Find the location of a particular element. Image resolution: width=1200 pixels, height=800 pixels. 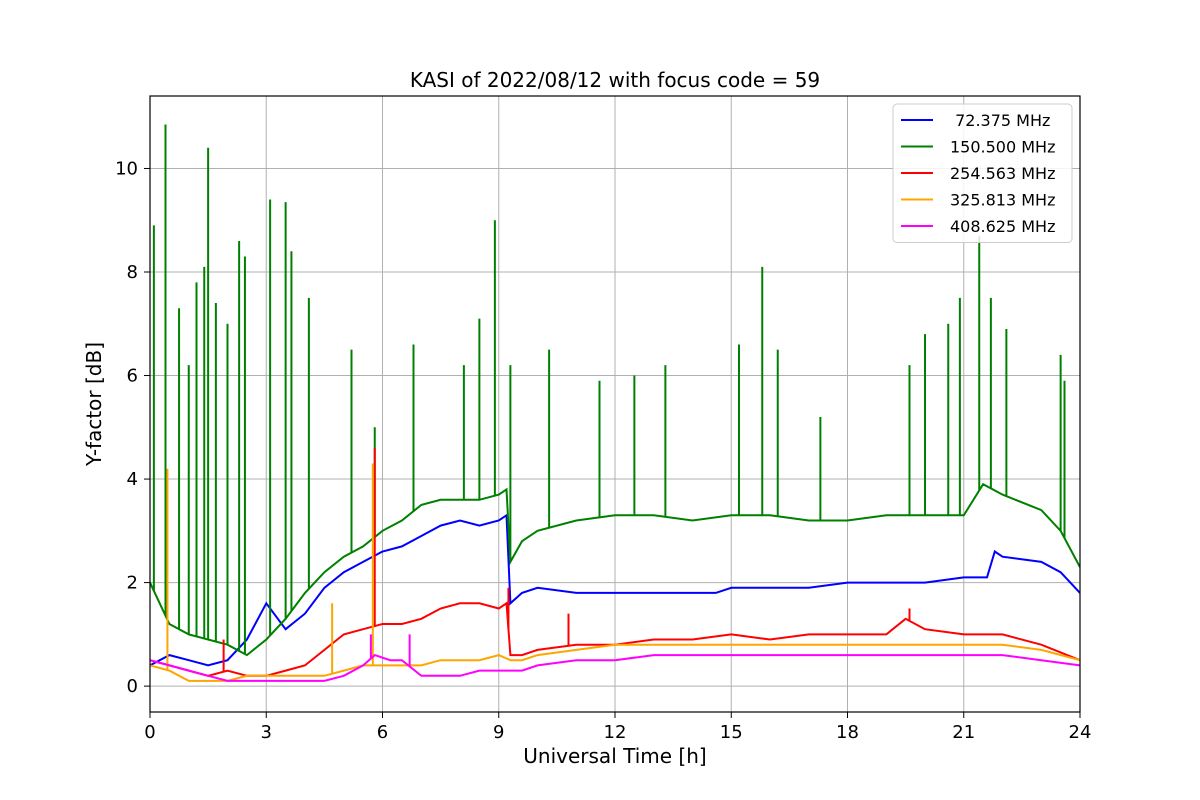

chart-title: KASI of 2022/08/12 with focus code = 59 is located at coordinates (615, 80).